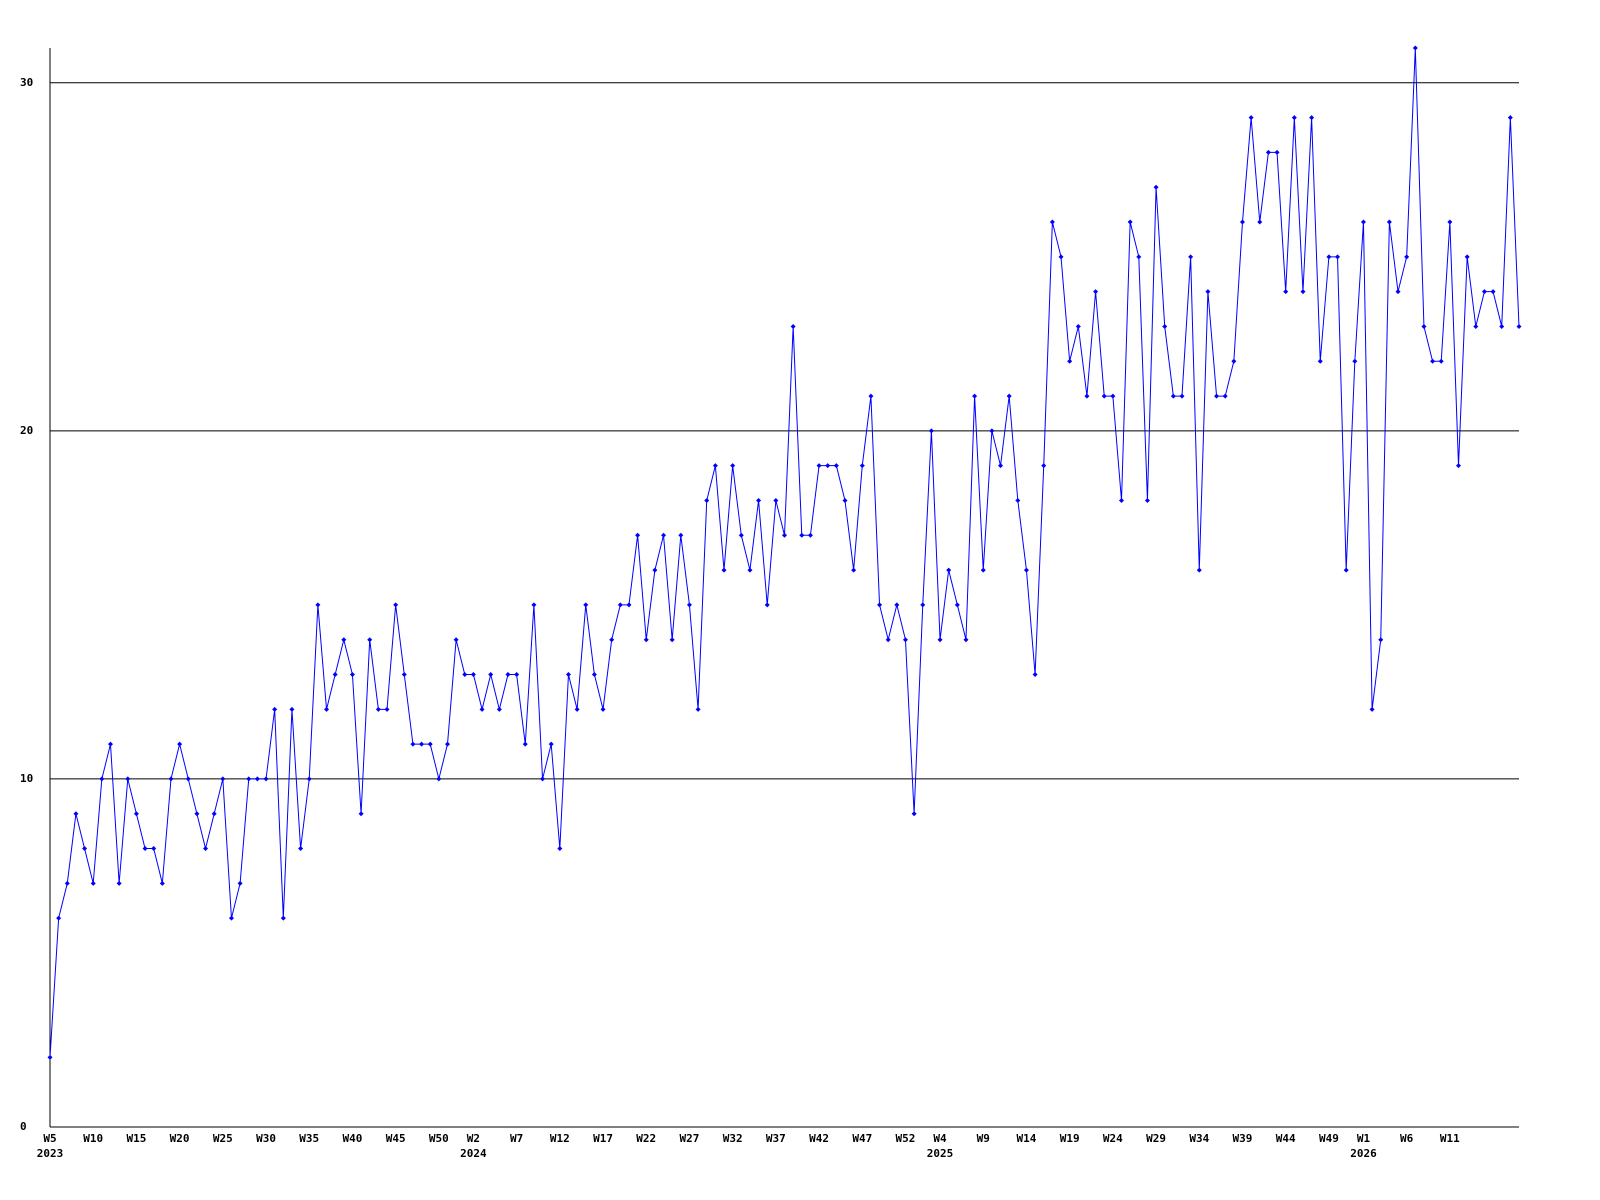 The image size is (1600, 1200). I want to click on x-tick-label: W37, so click(776, 1138).